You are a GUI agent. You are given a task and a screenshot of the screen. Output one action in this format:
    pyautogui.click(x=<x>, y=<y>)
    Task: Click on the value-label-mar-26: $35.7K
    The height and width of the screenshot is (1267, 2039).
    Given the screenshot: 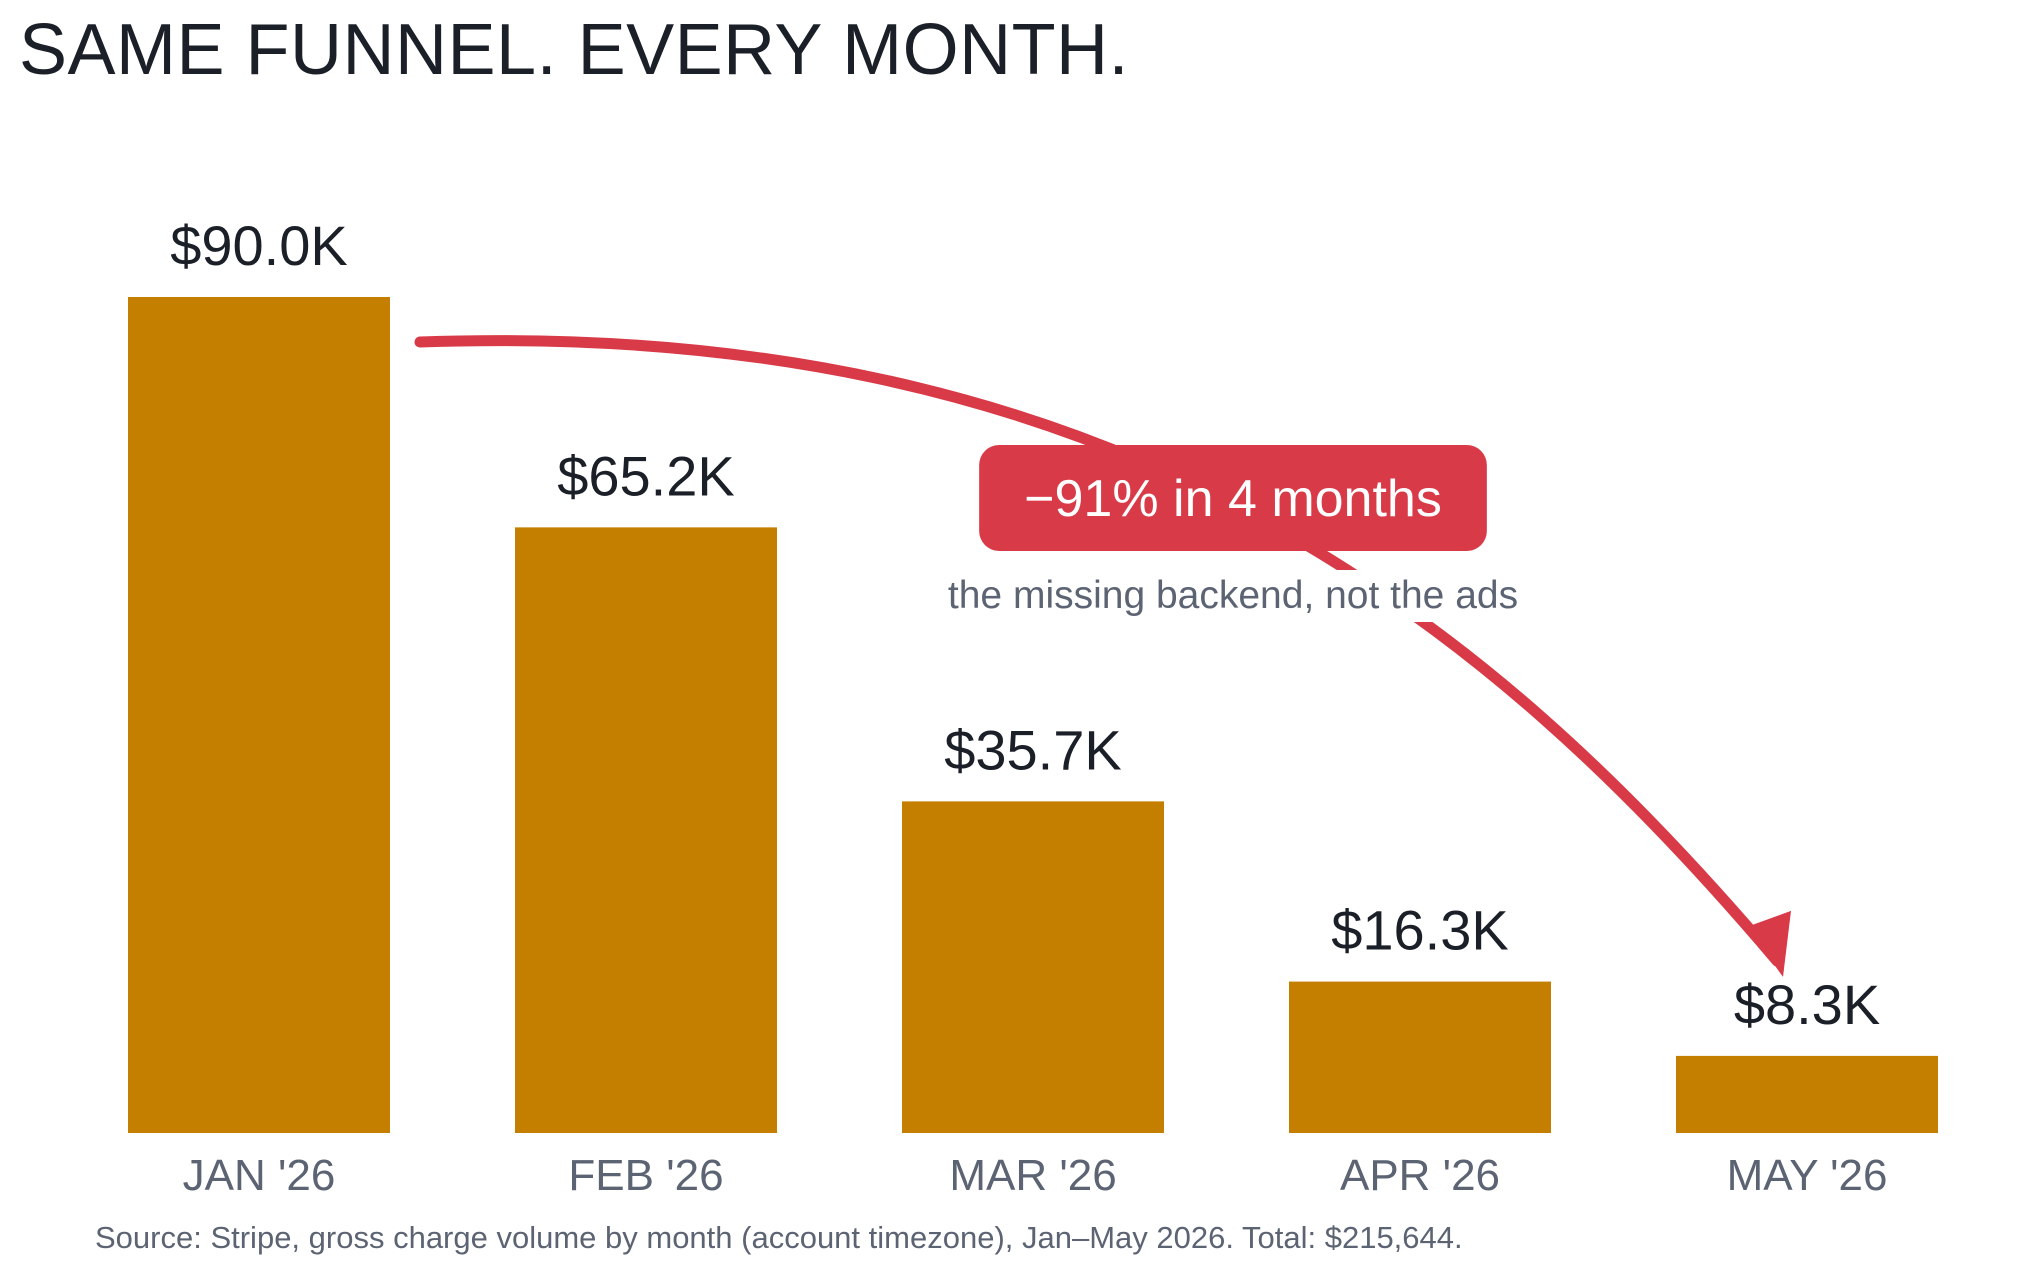 What is the action you would take?
    pyautogui.click(x=1033, y=749)
    